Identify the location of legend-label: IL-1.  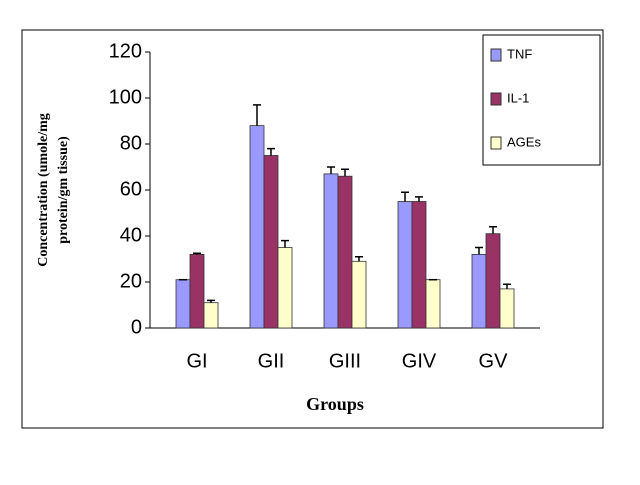
(518, 97).